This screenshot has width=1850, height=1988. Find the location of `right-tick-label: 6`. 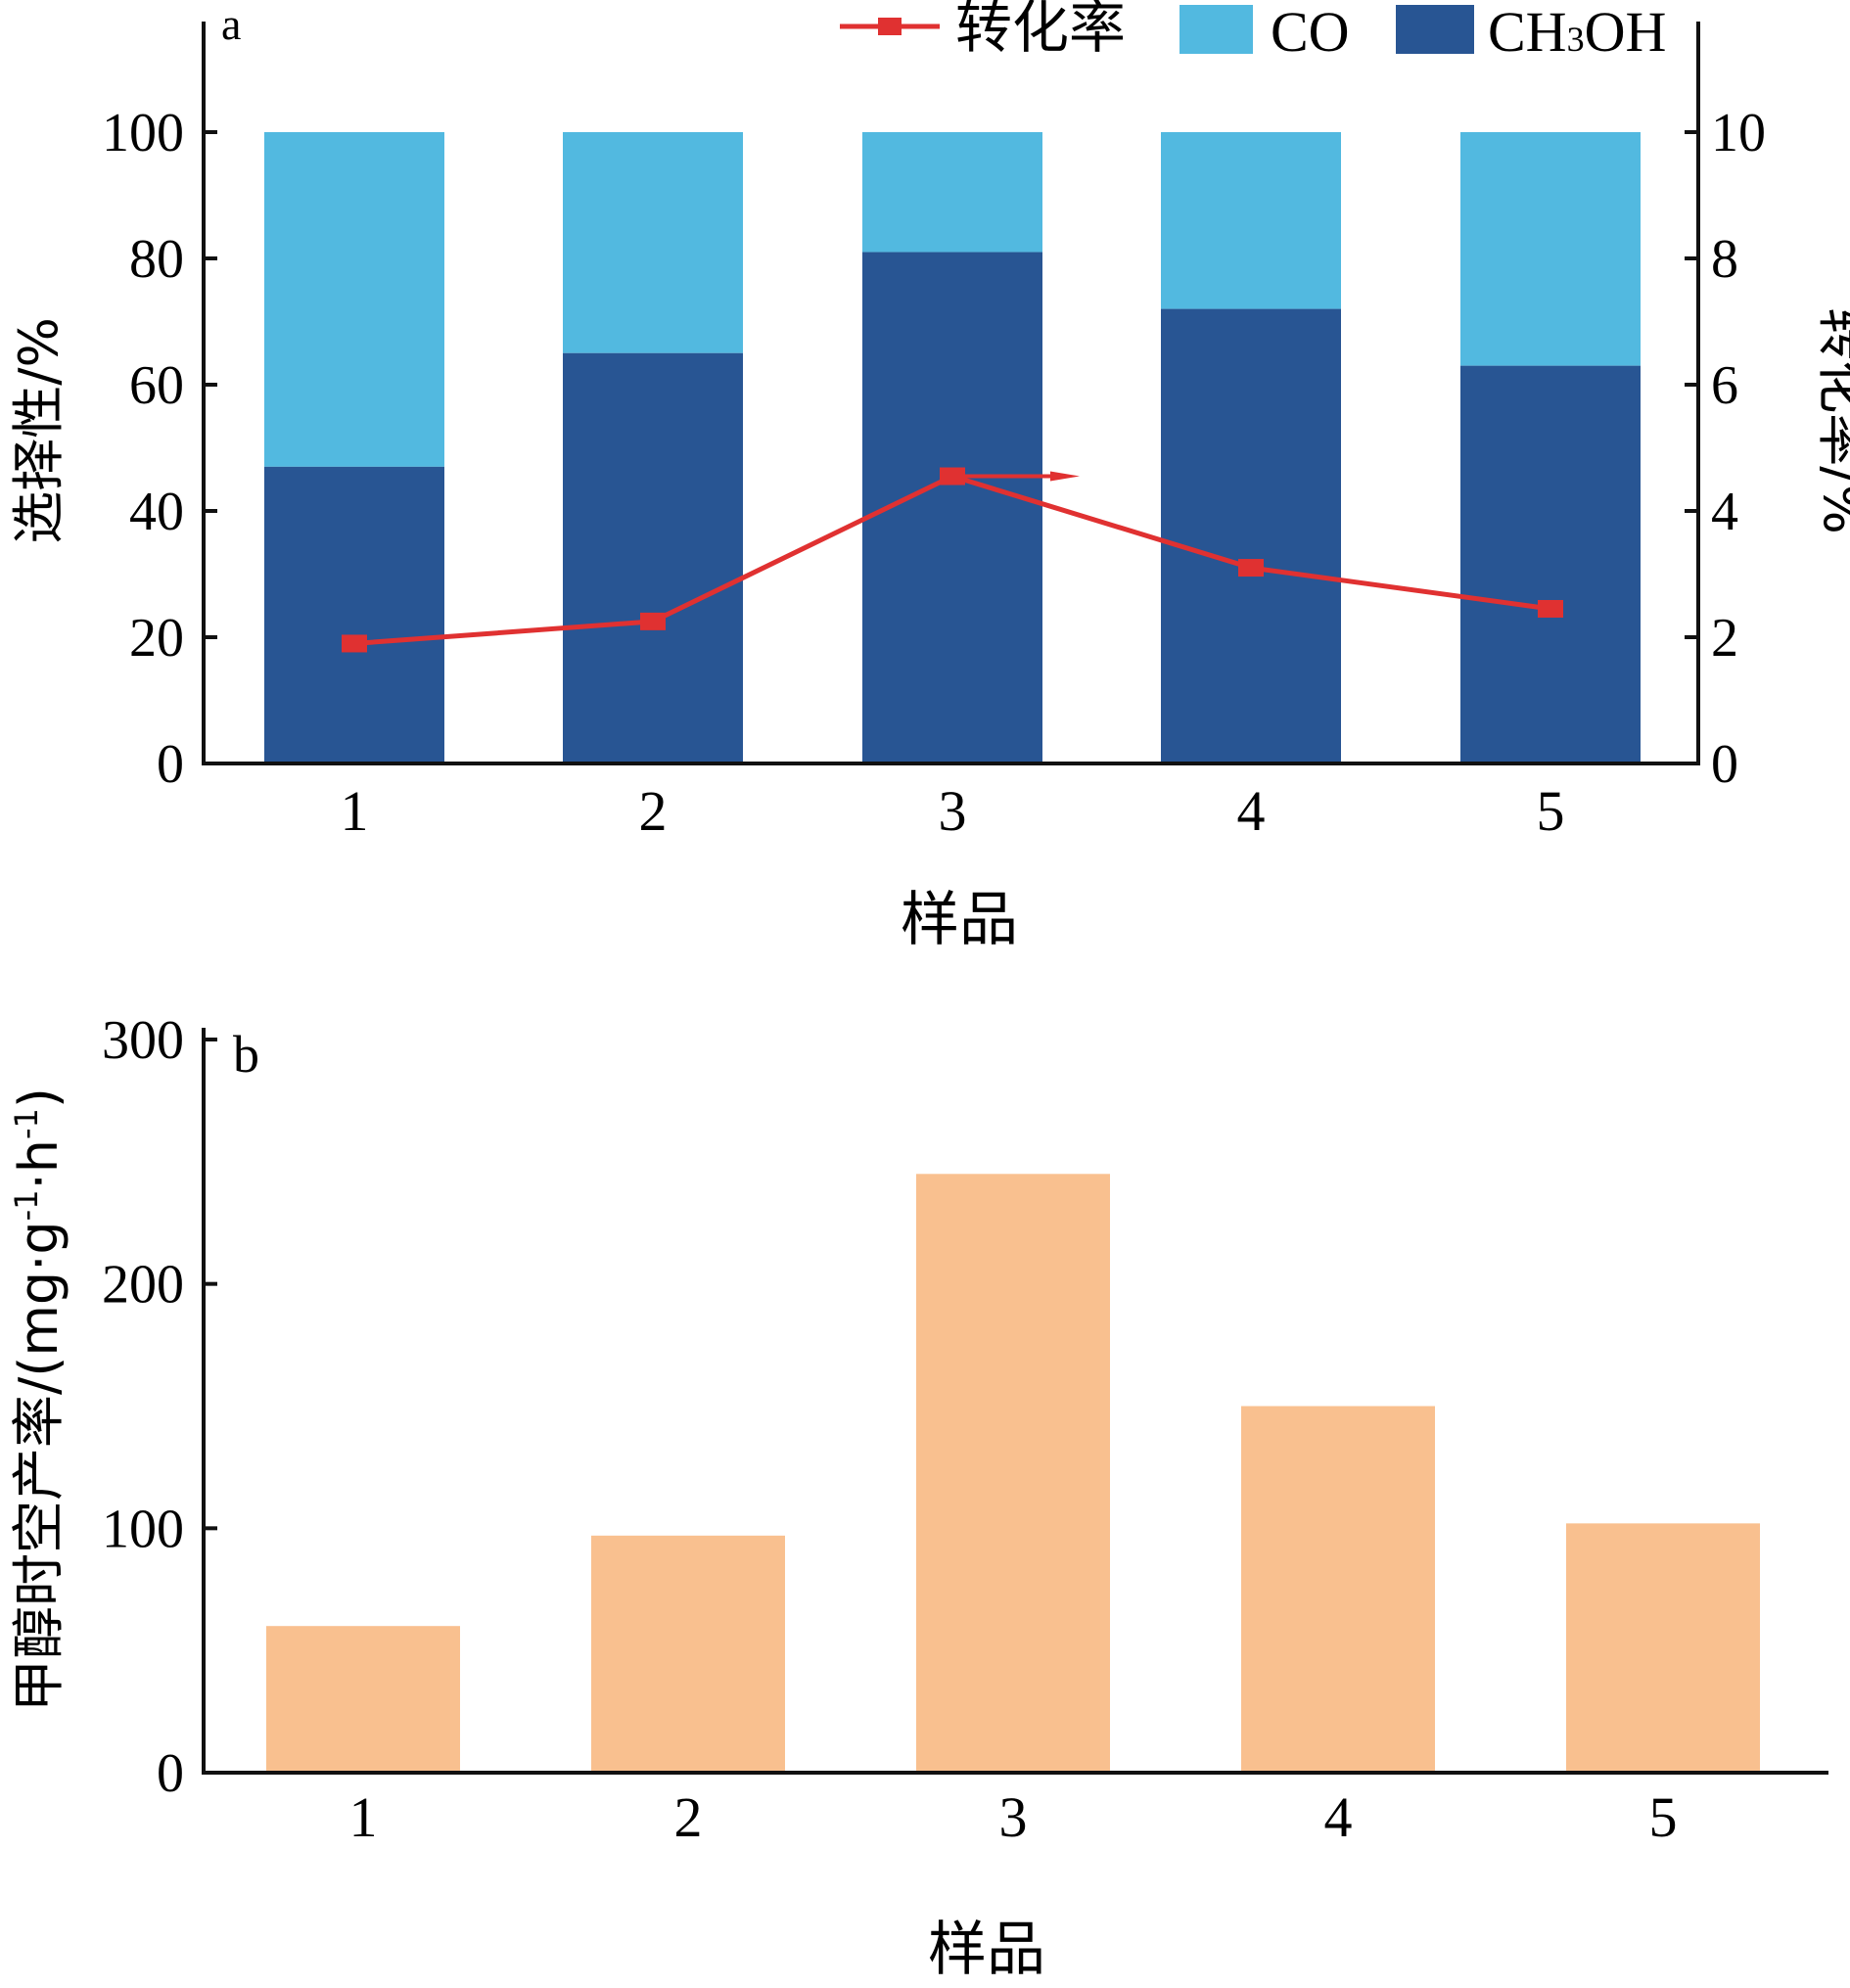

right-tick-label: 6 is located at coordinates (1724, 385).